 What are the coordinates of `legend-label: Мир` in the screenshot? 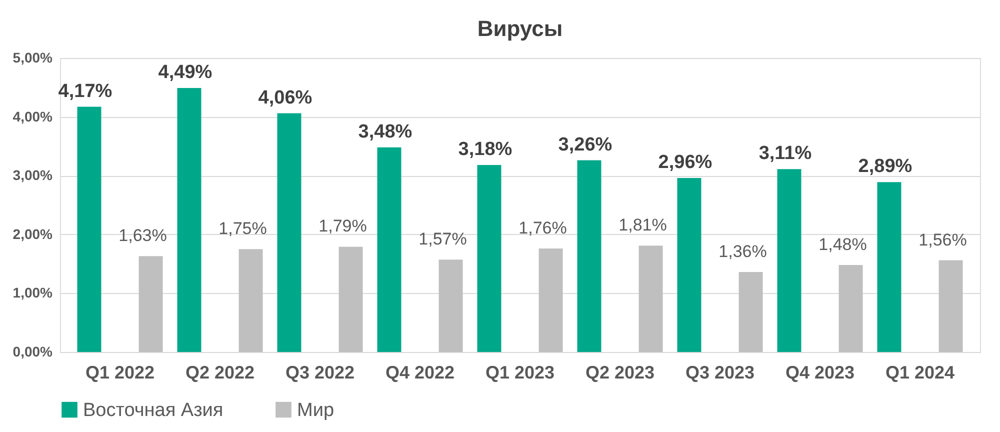 It's located at (315, 410).